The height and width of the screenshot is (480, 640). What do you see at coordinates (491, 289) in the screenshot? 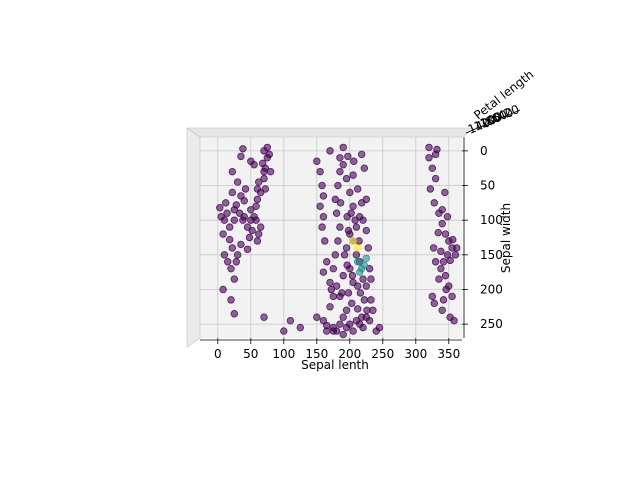
I see `y-tick-label: 200` at bounding box center [491, 289].